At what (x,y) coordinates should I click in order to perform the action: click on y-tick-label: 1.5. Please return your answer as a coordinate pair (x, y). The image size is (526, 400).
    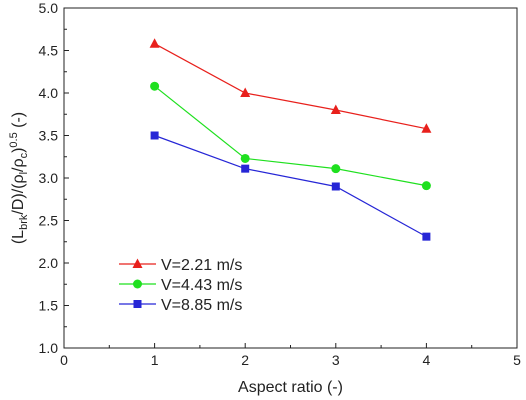
    Looking at the image, I should click on (49, 306).